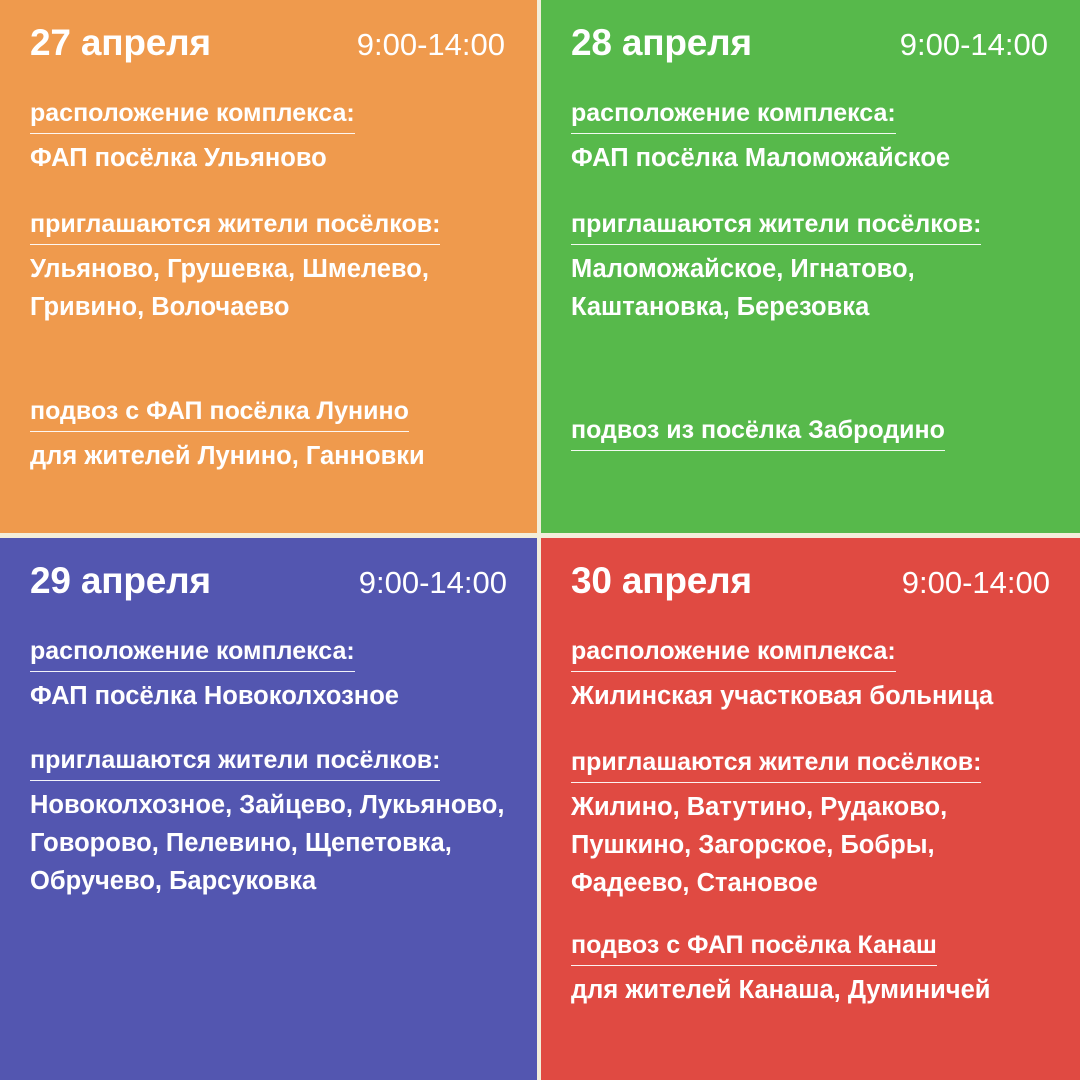 Image resolution: width=1080 pixels, height=1080 pixels. What do you see at coordinates (782, 696) in the screenshot?
I see `location-value: Жилинская участковая больница` at bounding box center [782, 696].